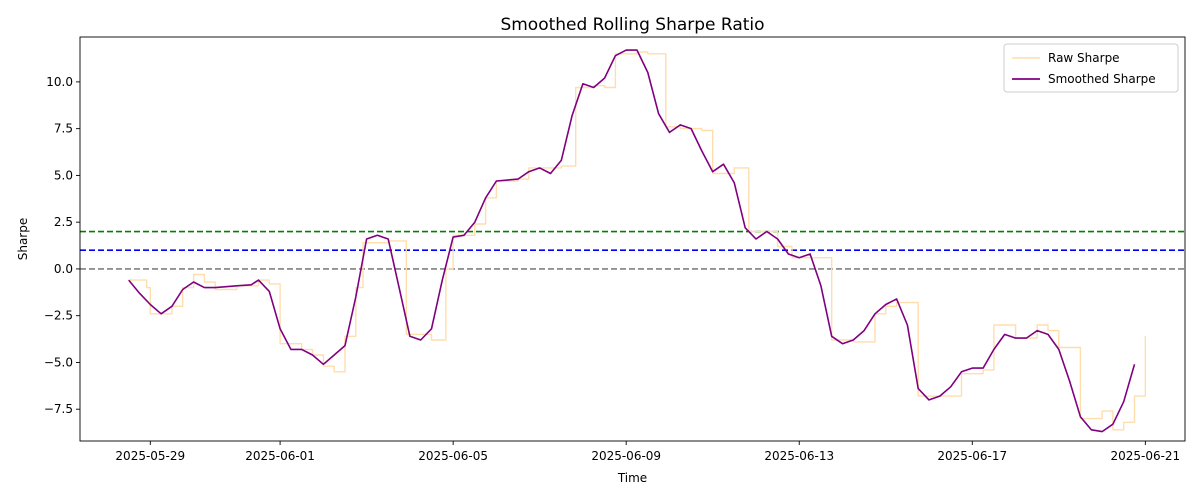 This screenshot has width=1200, height=500. Describe the element at coordinates (58, 362) in the screenshot. I see `y-tick-label: −5.0` at that location.